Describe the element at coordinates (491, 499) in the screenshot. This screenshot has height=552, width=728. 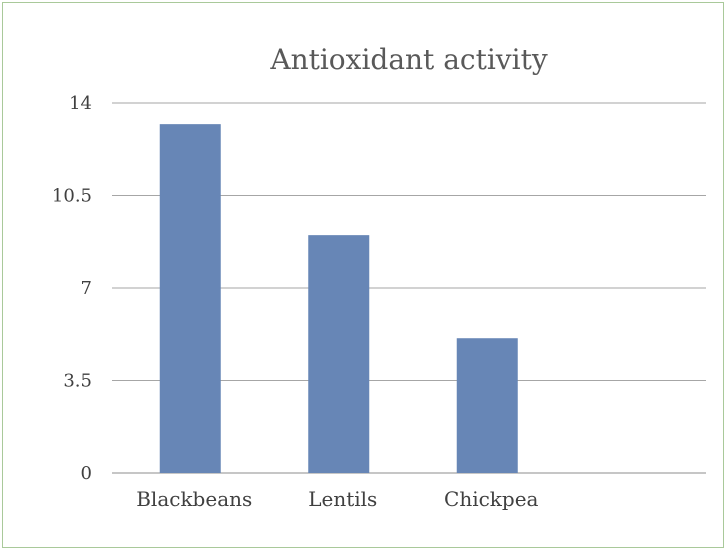
I see `x-tick-label: Chickpea` at that location.